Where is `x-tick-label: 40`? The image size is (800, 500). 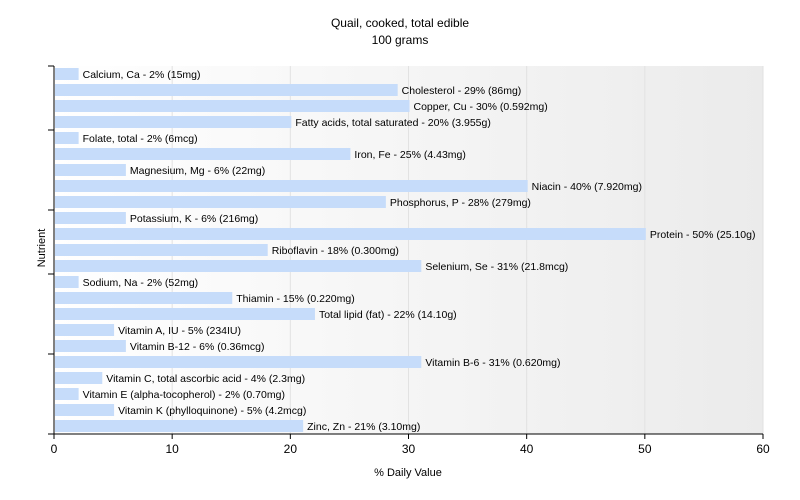 x-tick-label: 40 is located at coordinates (527, 449).